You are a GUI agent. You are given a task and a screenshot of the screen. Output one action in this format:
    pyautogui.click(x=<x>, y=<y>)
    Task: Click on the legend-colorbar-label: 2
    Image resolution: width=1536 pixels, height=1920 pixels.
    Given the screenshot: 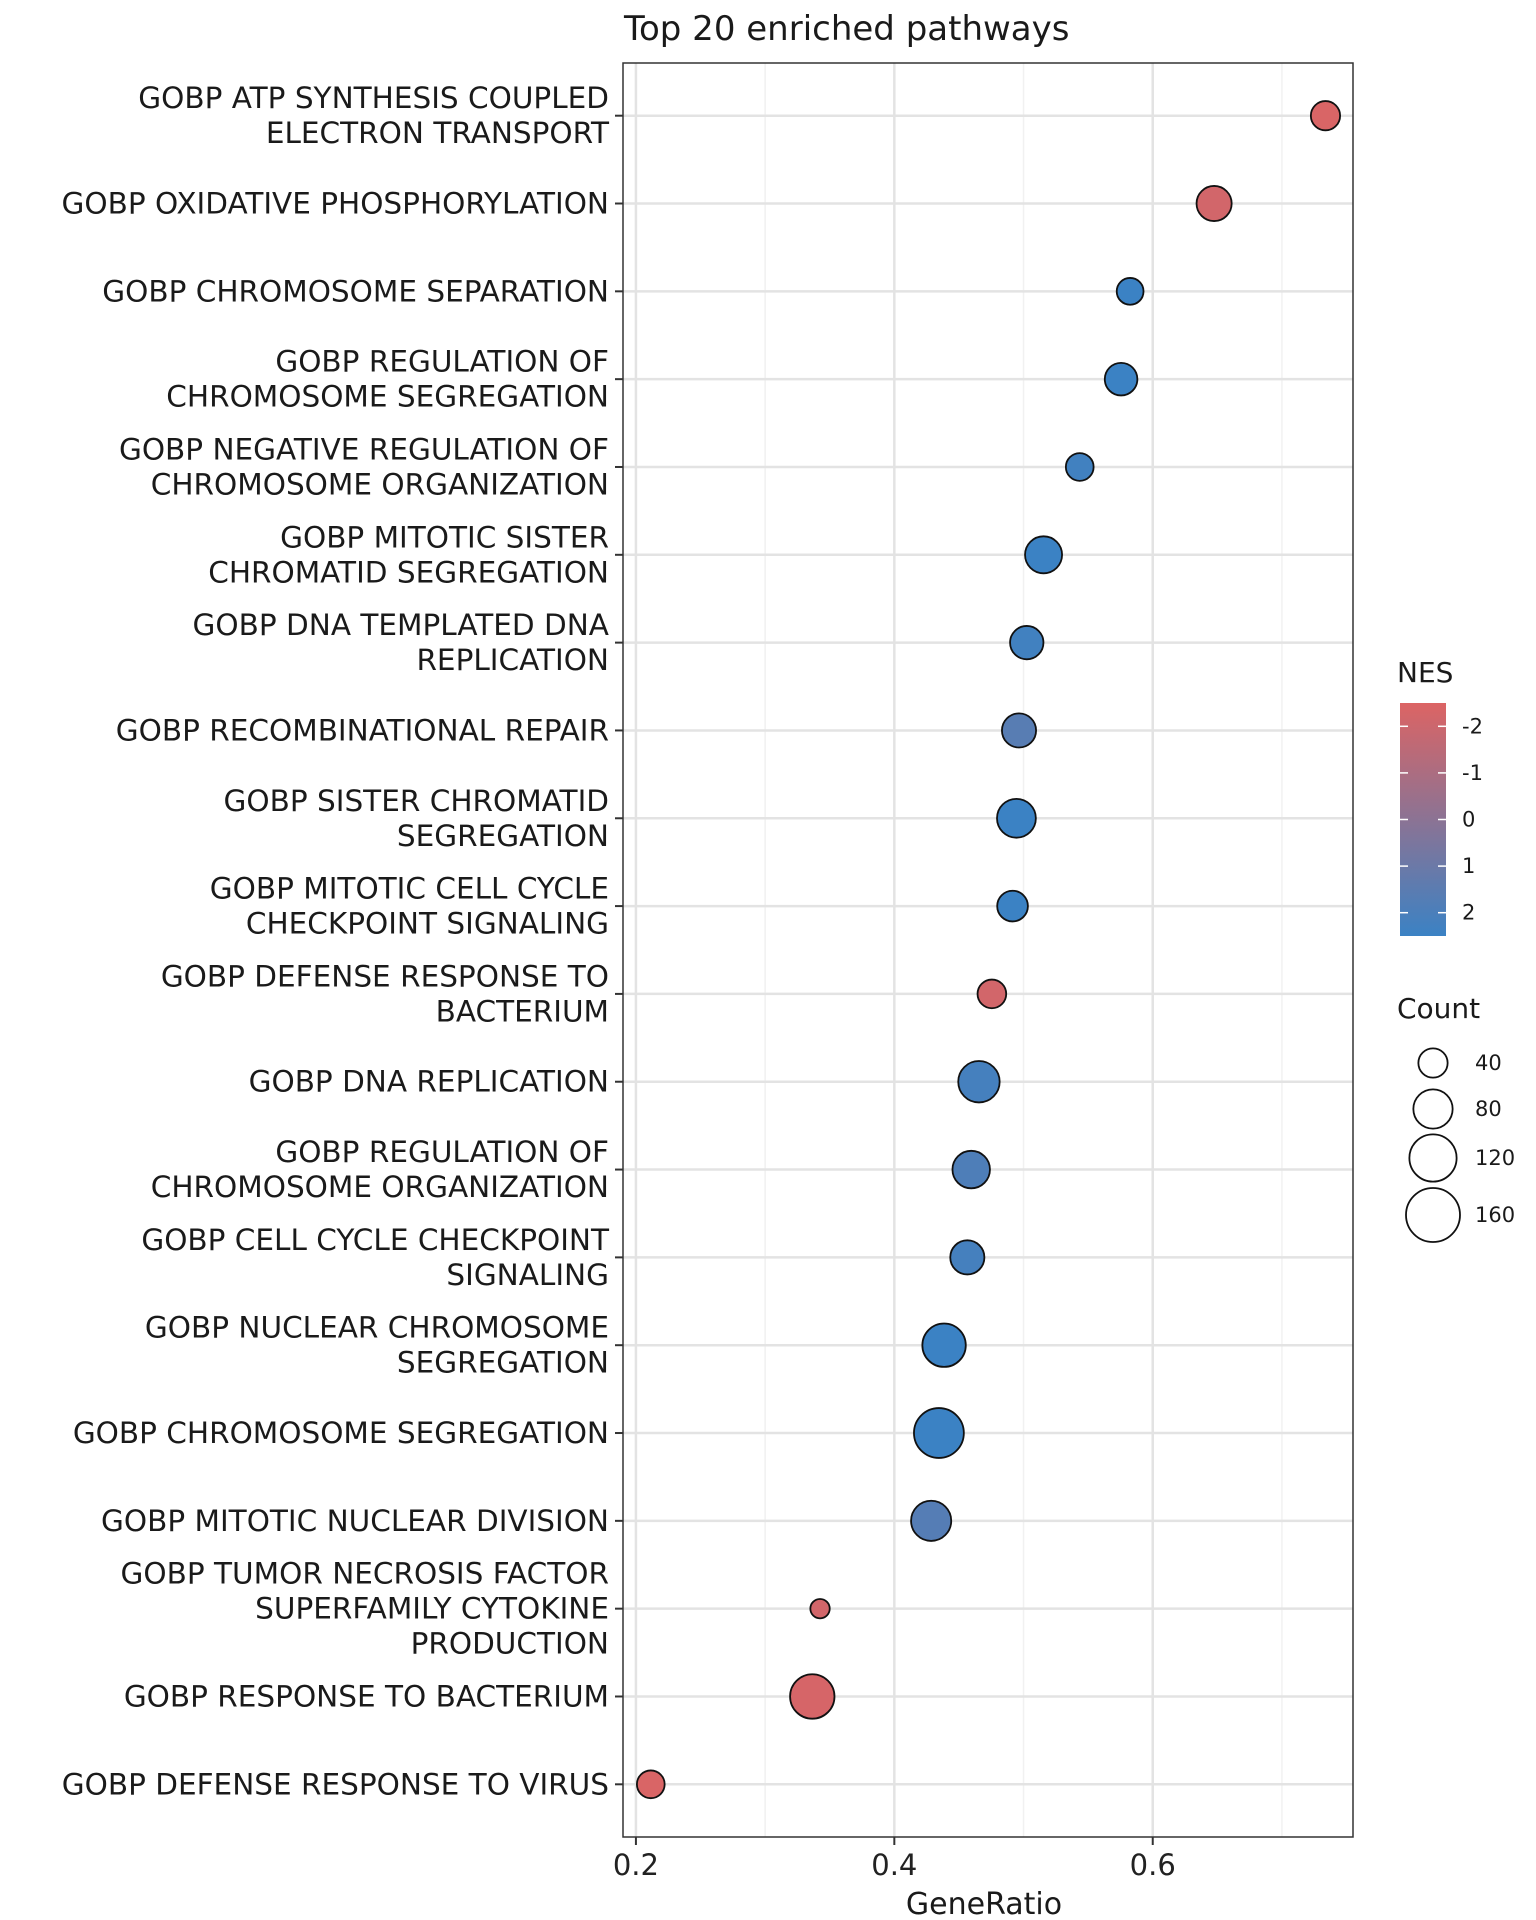 What is the action you would take?
    pyautogui.click(x=1468, y=913)
    